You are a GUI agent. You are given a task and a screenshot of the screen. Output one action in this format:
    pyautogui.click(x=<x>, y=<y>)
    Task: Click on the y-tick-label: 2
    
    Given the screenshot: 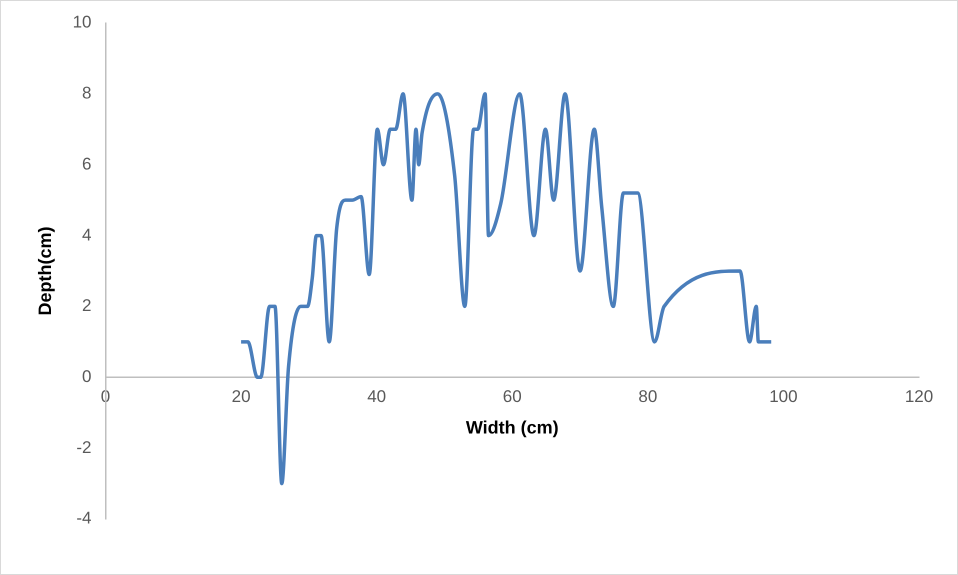 What is the action you would take?
    pyautogui.click(x=87, y=306)
    